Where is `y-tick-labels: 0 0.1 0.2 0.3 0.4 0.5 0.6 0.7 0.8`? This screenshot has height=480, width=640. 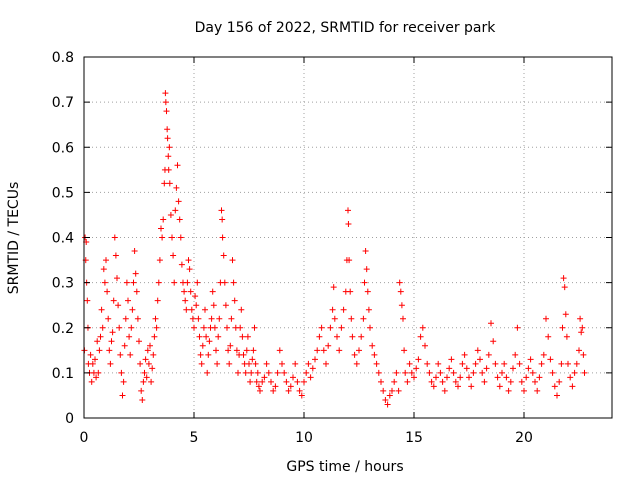 y-tick-labels: 0 0.1 0.2 0.3 0.4 0.5 0.6 0.7 0.8 is located at coordinates (63, 238).